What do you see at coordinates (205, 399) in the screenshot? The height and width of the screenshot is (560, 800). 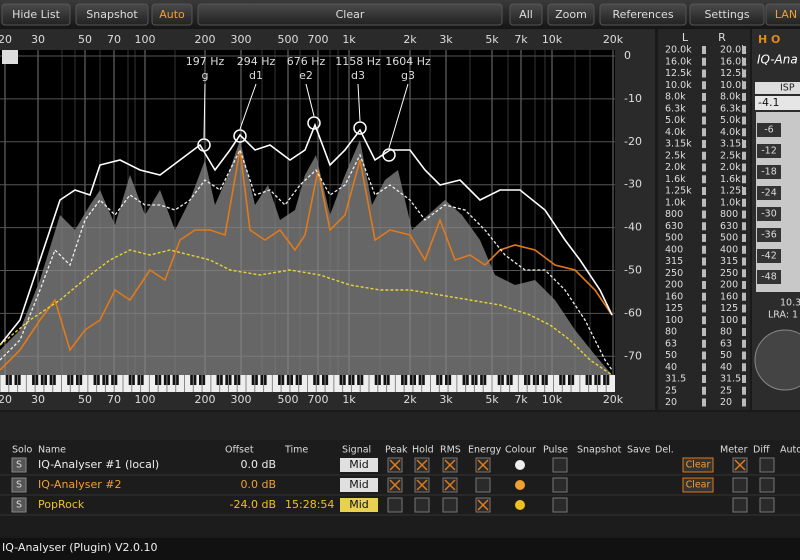 I see `freq-label-bottom: 200` at bounding box center [205, 399].